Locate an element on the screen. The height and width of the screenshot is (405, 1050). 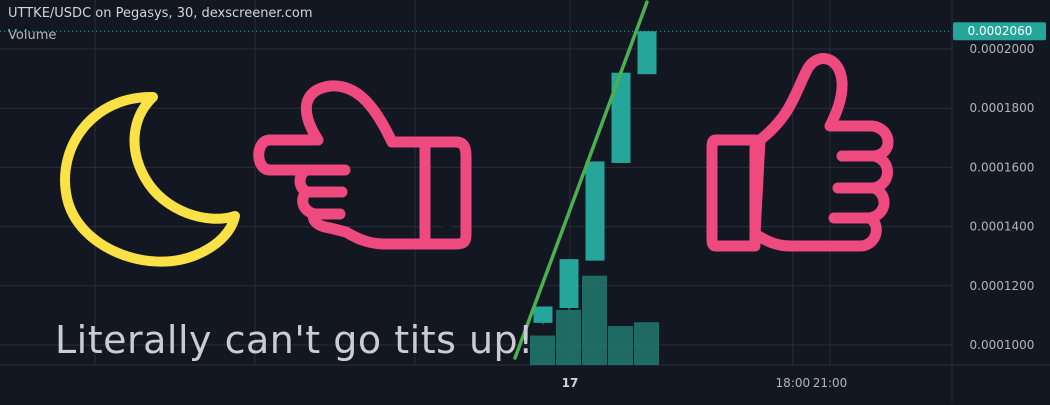
volume-layer is located at coordinates (594, 320).